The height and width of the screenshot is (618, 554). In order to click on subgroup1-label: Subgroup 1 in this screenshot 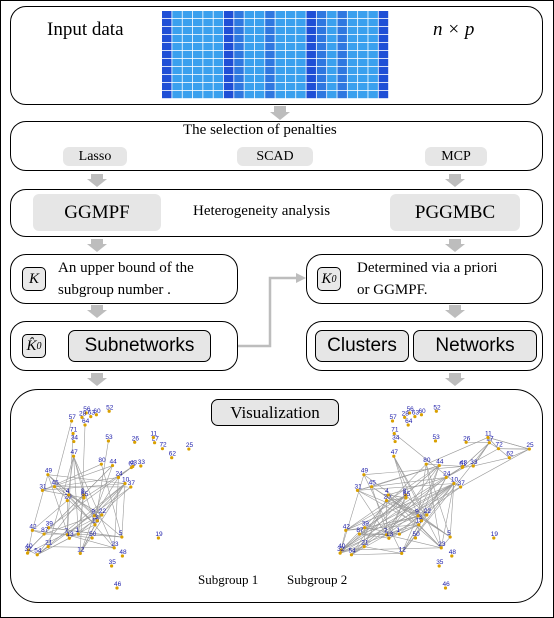, I will do `click(228, 579)`.